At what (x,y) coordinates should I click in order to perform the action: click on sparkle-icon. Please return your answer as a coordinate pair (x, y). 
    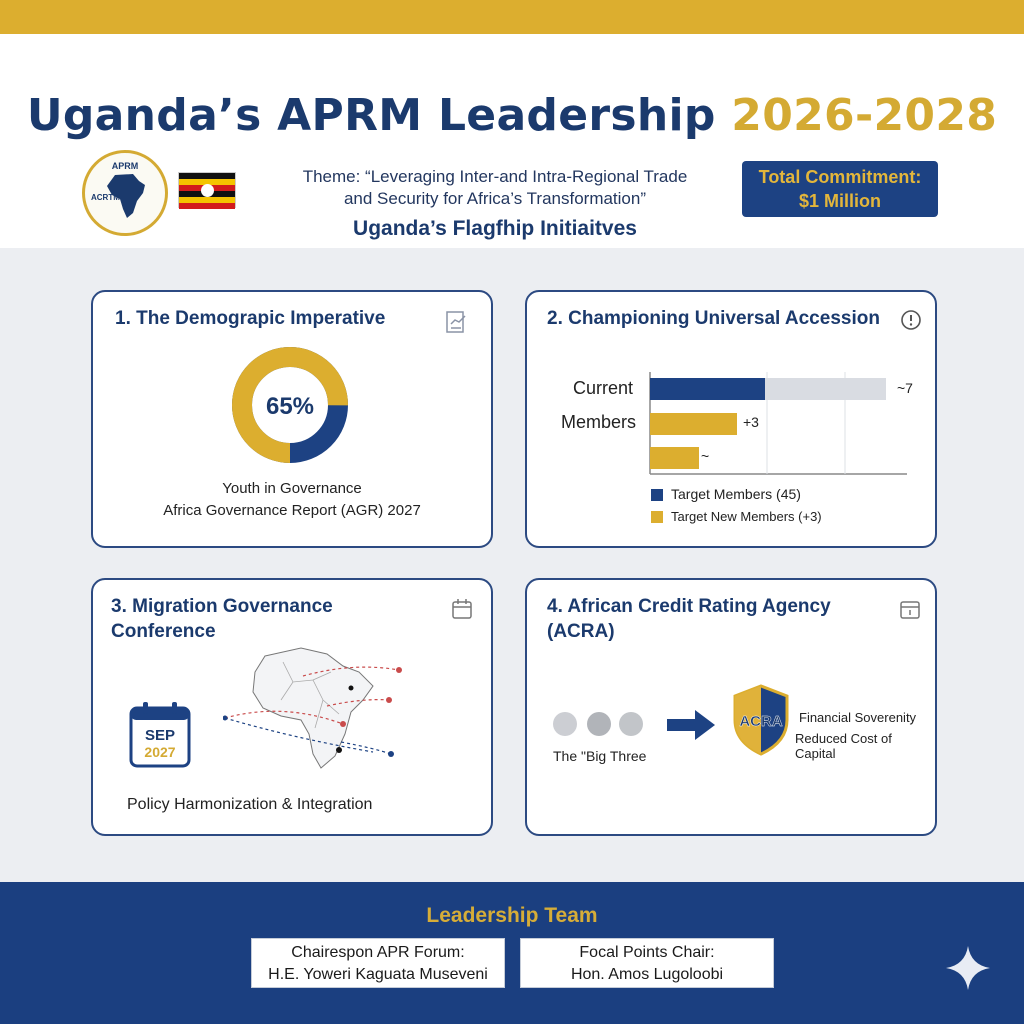
    Looking at the image, I should click on (968, 968).